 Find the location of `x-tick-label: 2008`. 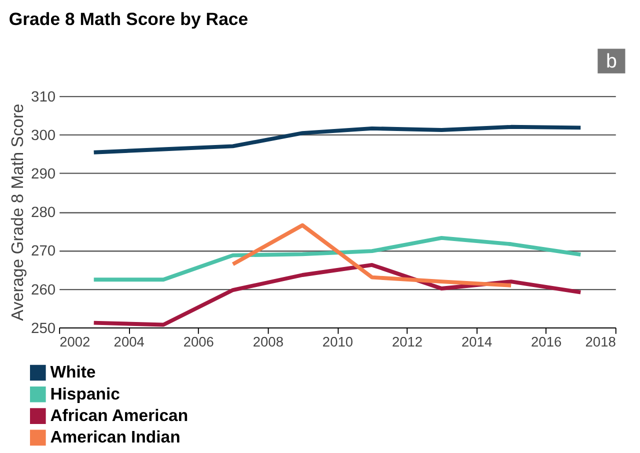

x-tick-label: 2008 is located at coordinates (268, 342).